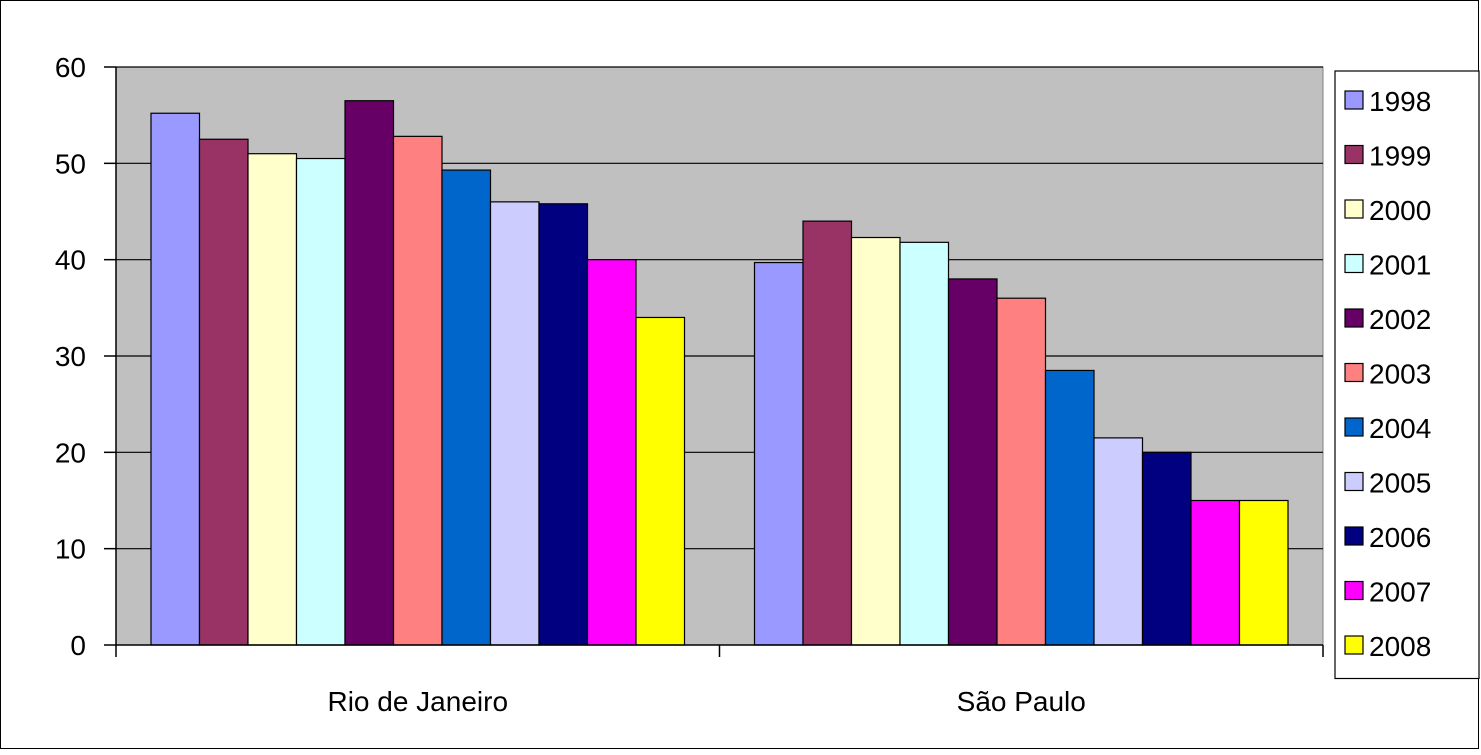 Image resolution: width=1481 pixels, height=755 pixels. Describe the element at coordinates (70, 67) in the screenshot. I see `y-tick-label: 60` at that location.